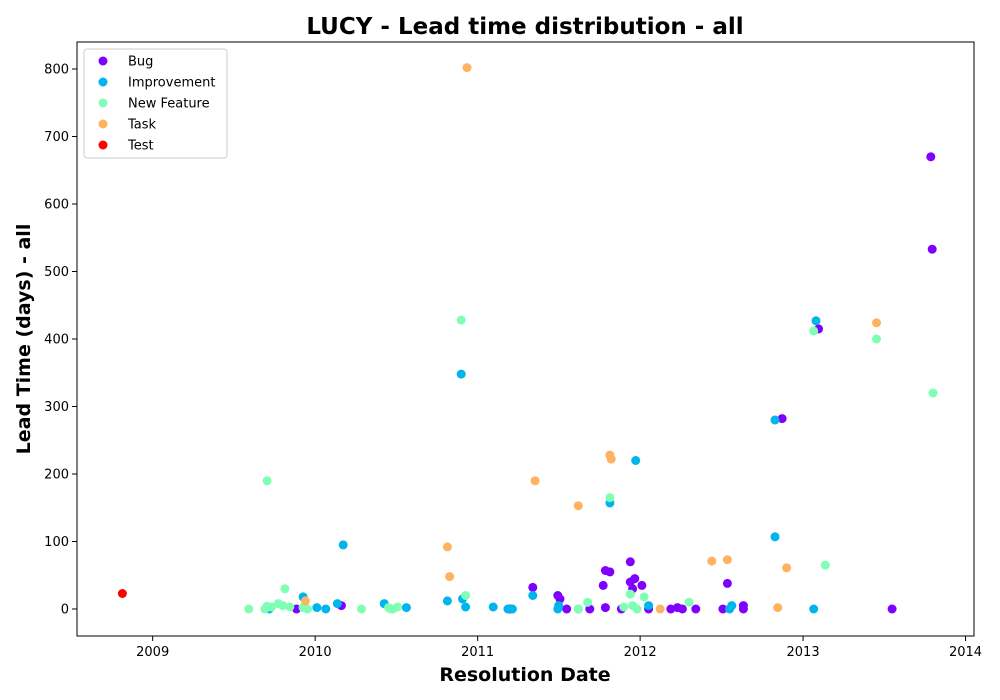 The image size is (1000, 700). What do you see at coordinates (103, 61) in the screenshot?
I see `legend-marker-bug` at bounding box center [103, 61].